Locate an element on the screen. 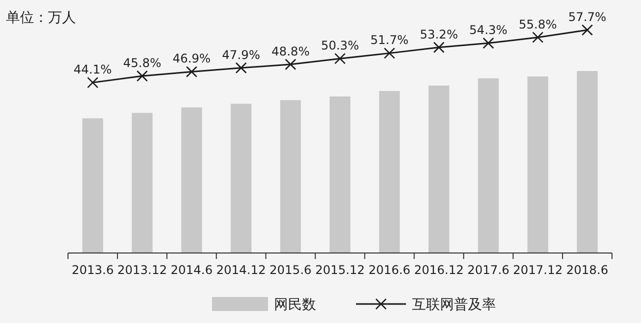 Image resolution: width=641 pixels, height=323 pixels. data-label: 47.9% is located at coordinates (241, 55).